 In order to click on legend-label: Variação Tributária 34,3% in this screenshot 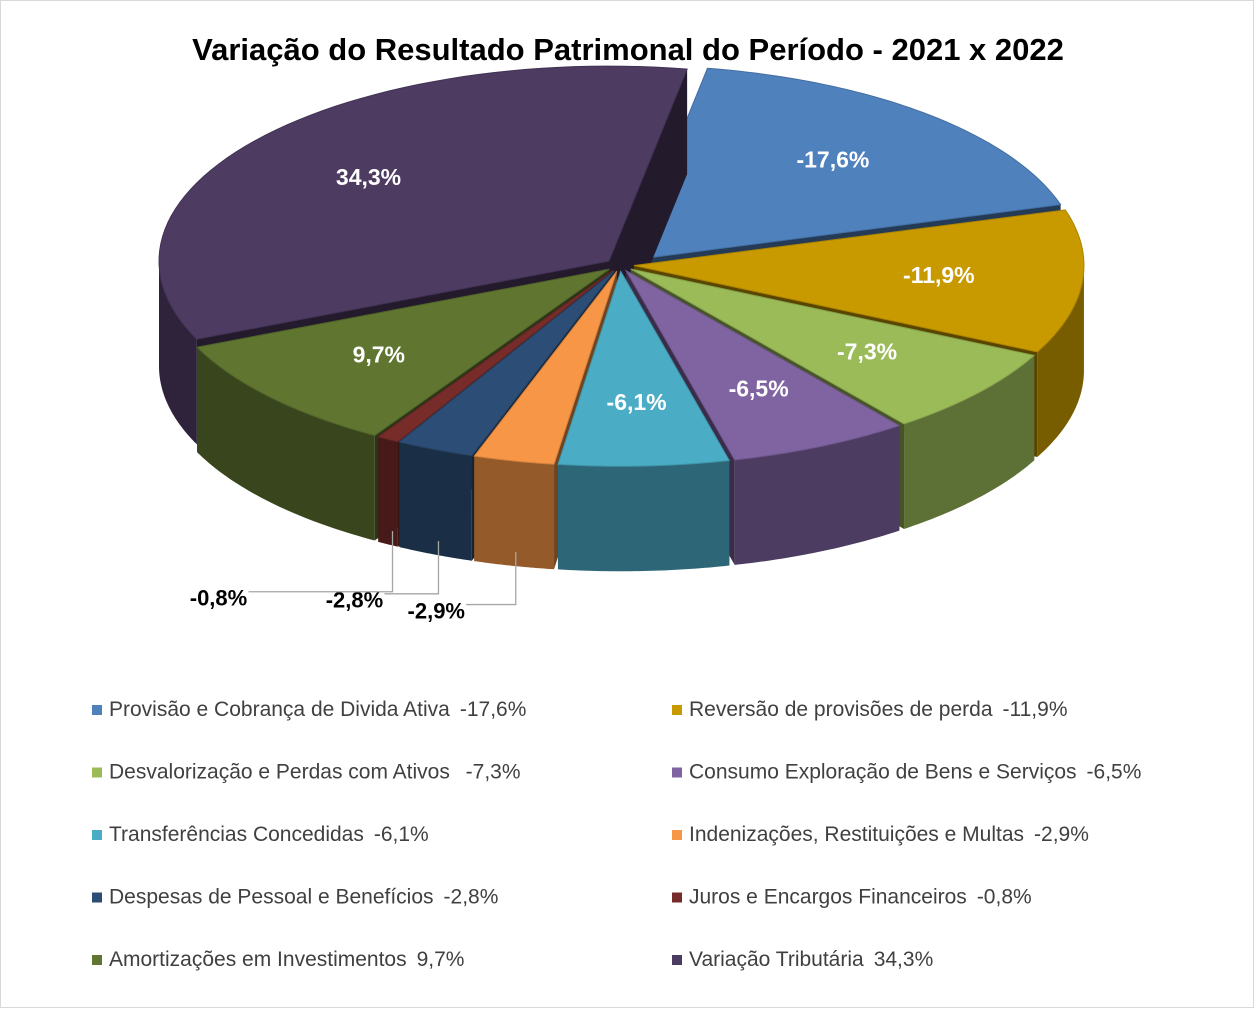, I will do `click(811, 959)`.